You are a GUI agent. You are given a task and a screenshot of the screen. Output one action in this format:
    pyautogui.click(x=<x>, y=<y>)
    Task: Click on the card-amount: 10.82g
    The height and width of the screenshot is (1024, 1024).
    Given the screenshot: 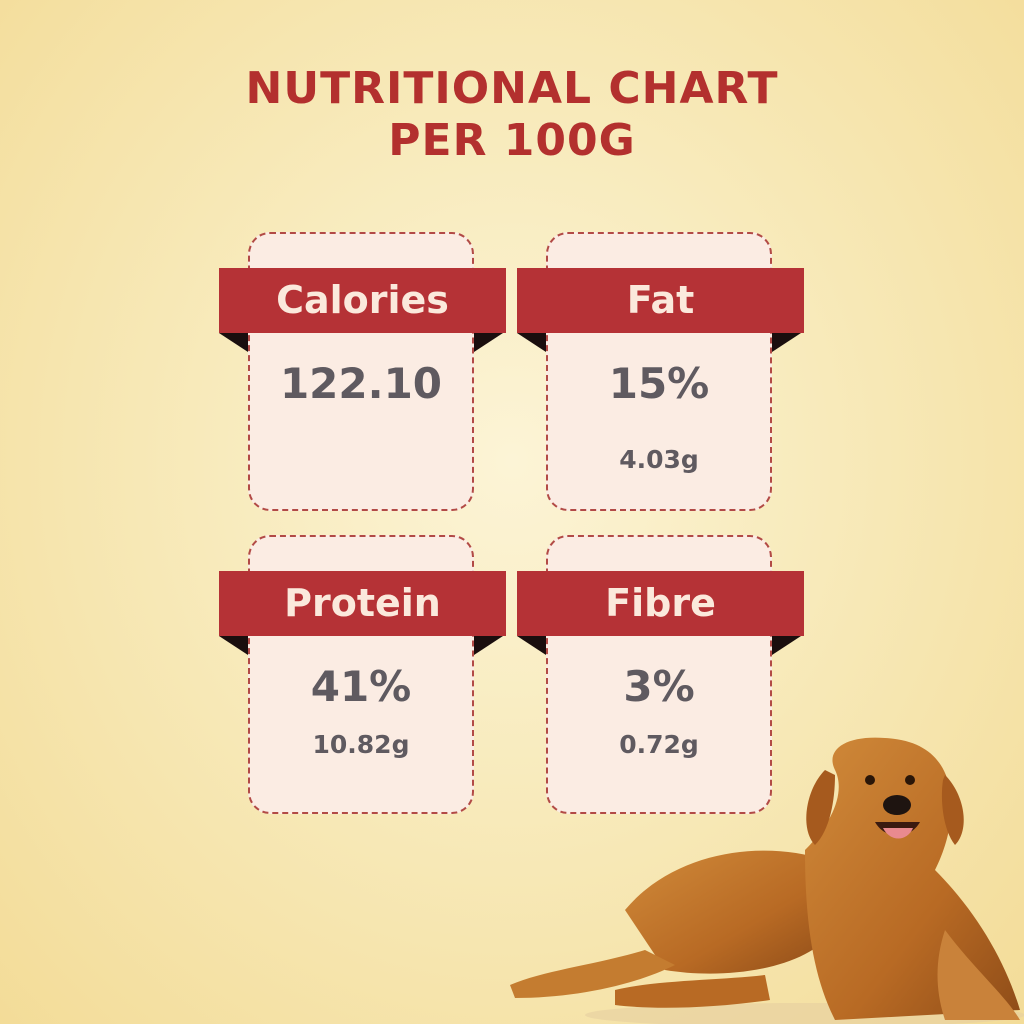 What is the action you would take?
    pyautogui.click(x=361, y=744)
    